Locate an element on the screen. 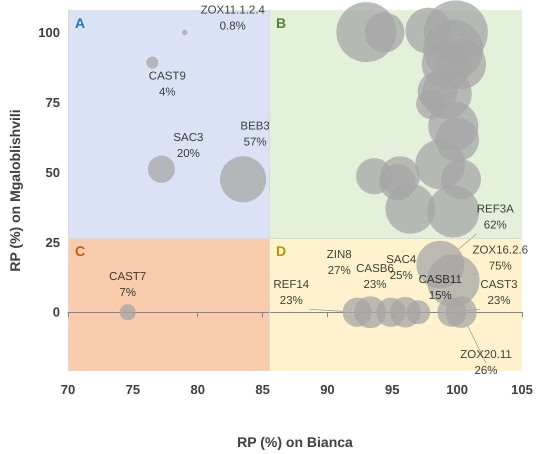 The width and height of the screenshot is (550, 454). y-tick-label: 100 is located at coordinates (49, 32).